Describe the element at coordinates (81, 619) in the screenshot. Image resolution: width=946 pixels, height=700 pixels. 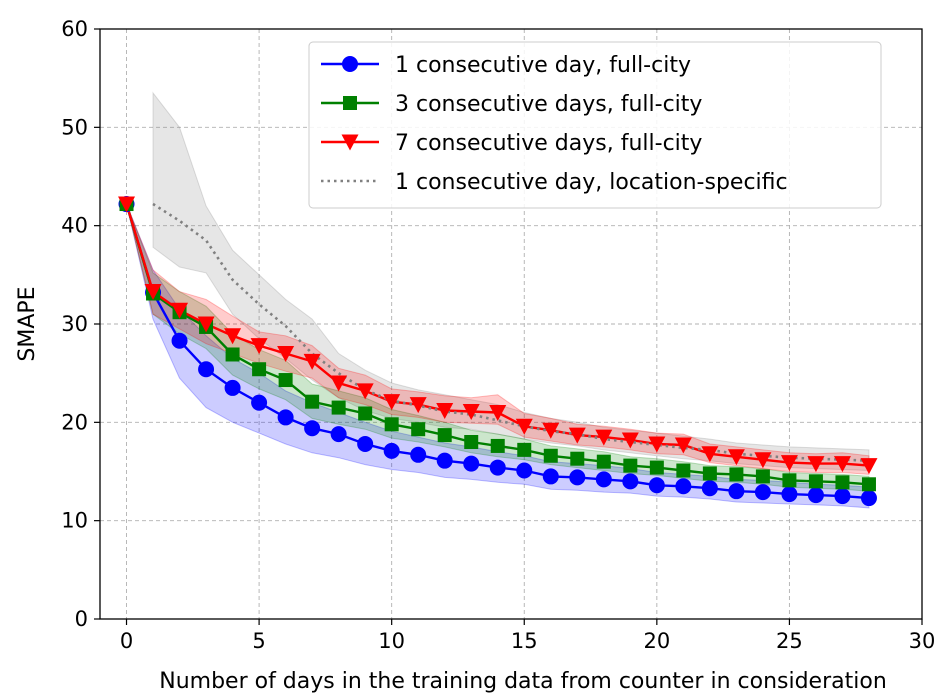
I see `y-tick-label: 0` at that location.